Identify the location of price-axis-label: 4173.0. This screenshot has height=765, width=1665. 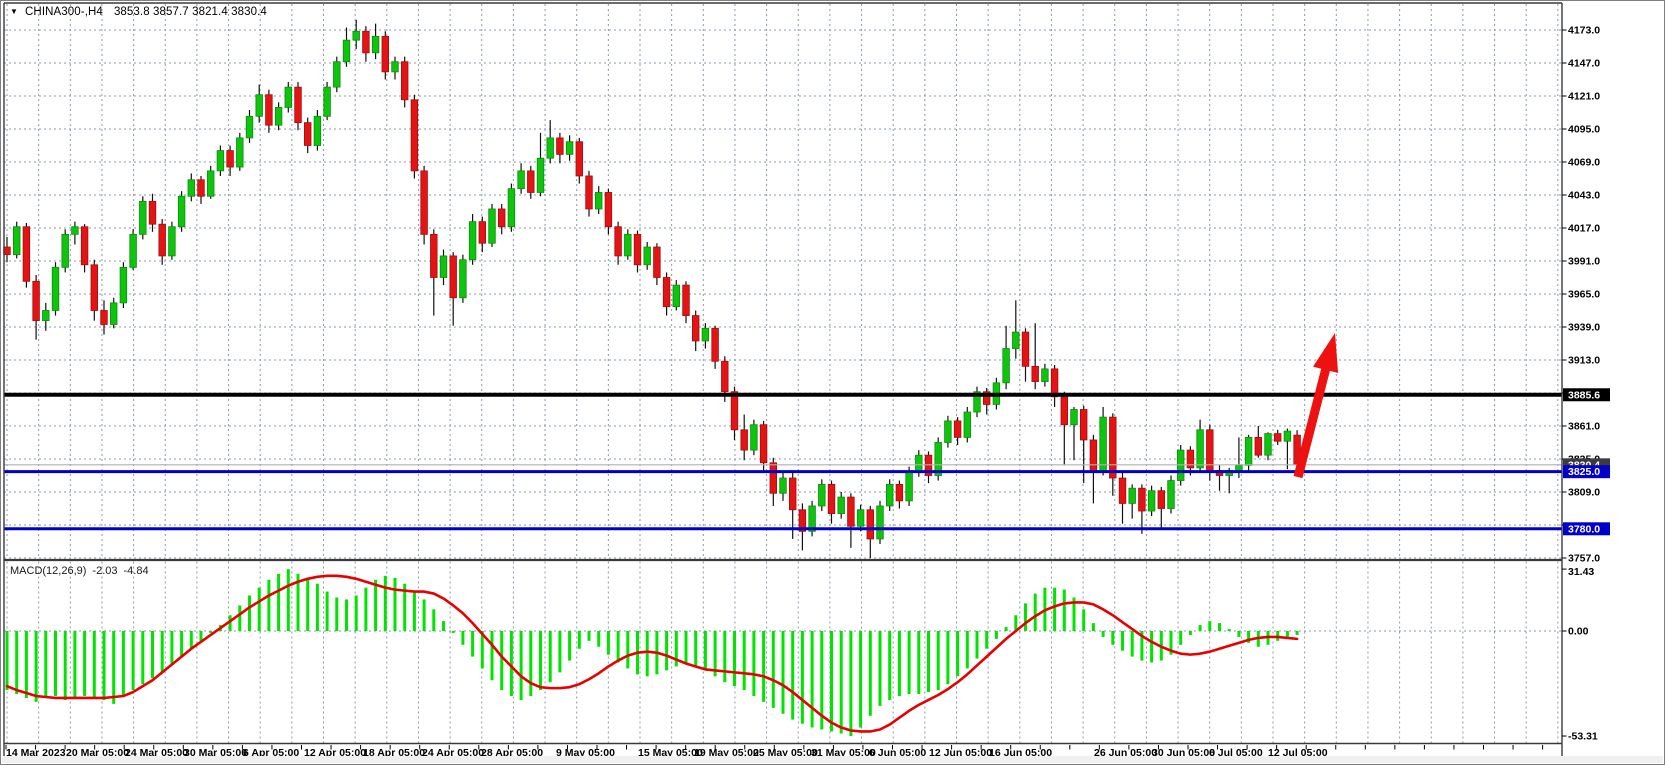
(1584, 31).